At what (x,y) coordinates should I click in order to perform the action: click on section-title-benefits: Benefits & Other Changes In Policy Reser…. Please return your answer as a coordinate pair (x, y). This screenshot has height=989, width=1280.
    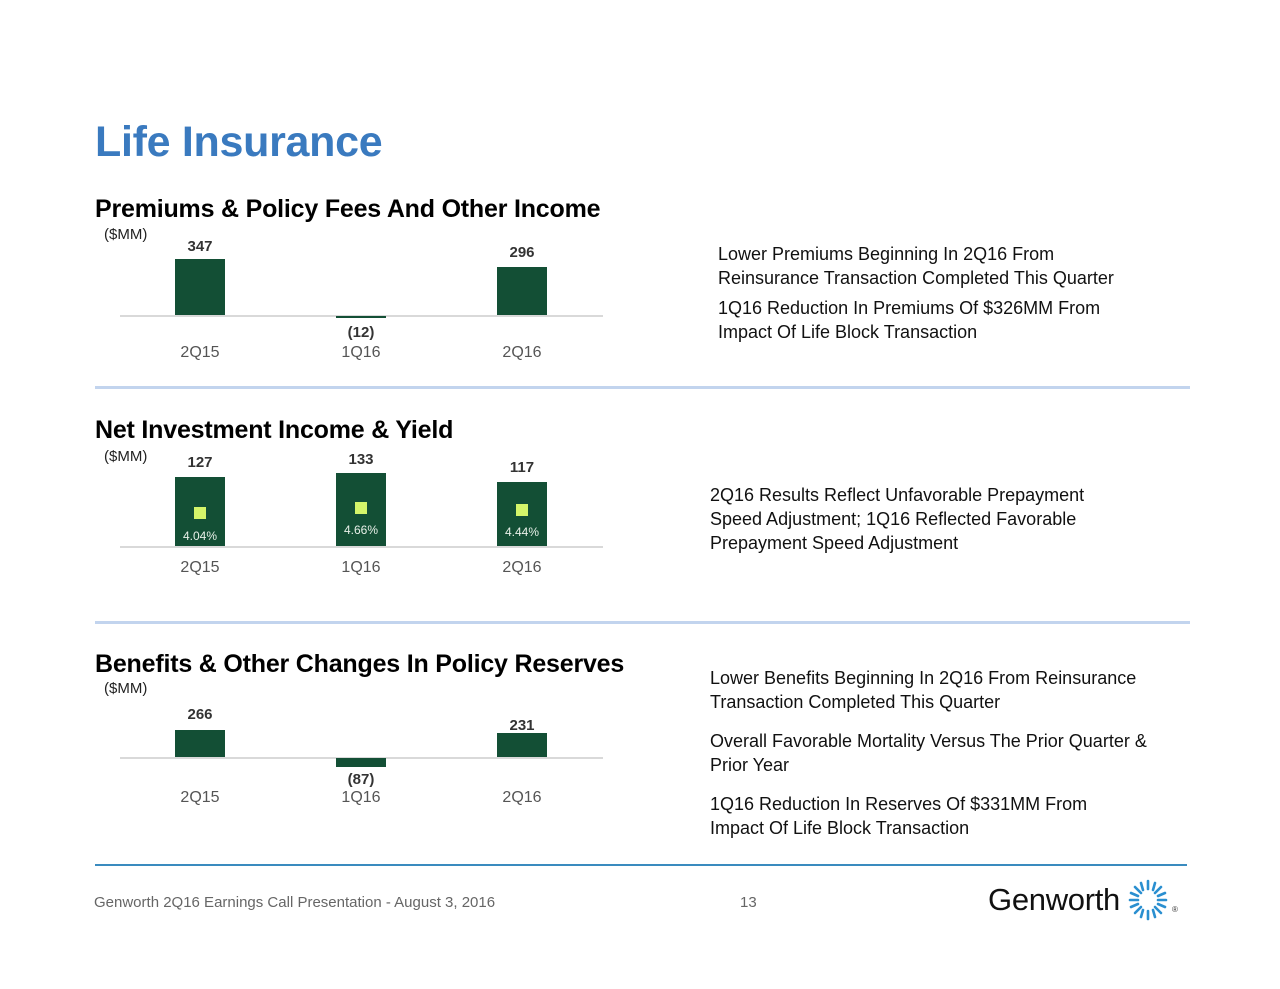
    Looking at the image, I should click on (360, 664).